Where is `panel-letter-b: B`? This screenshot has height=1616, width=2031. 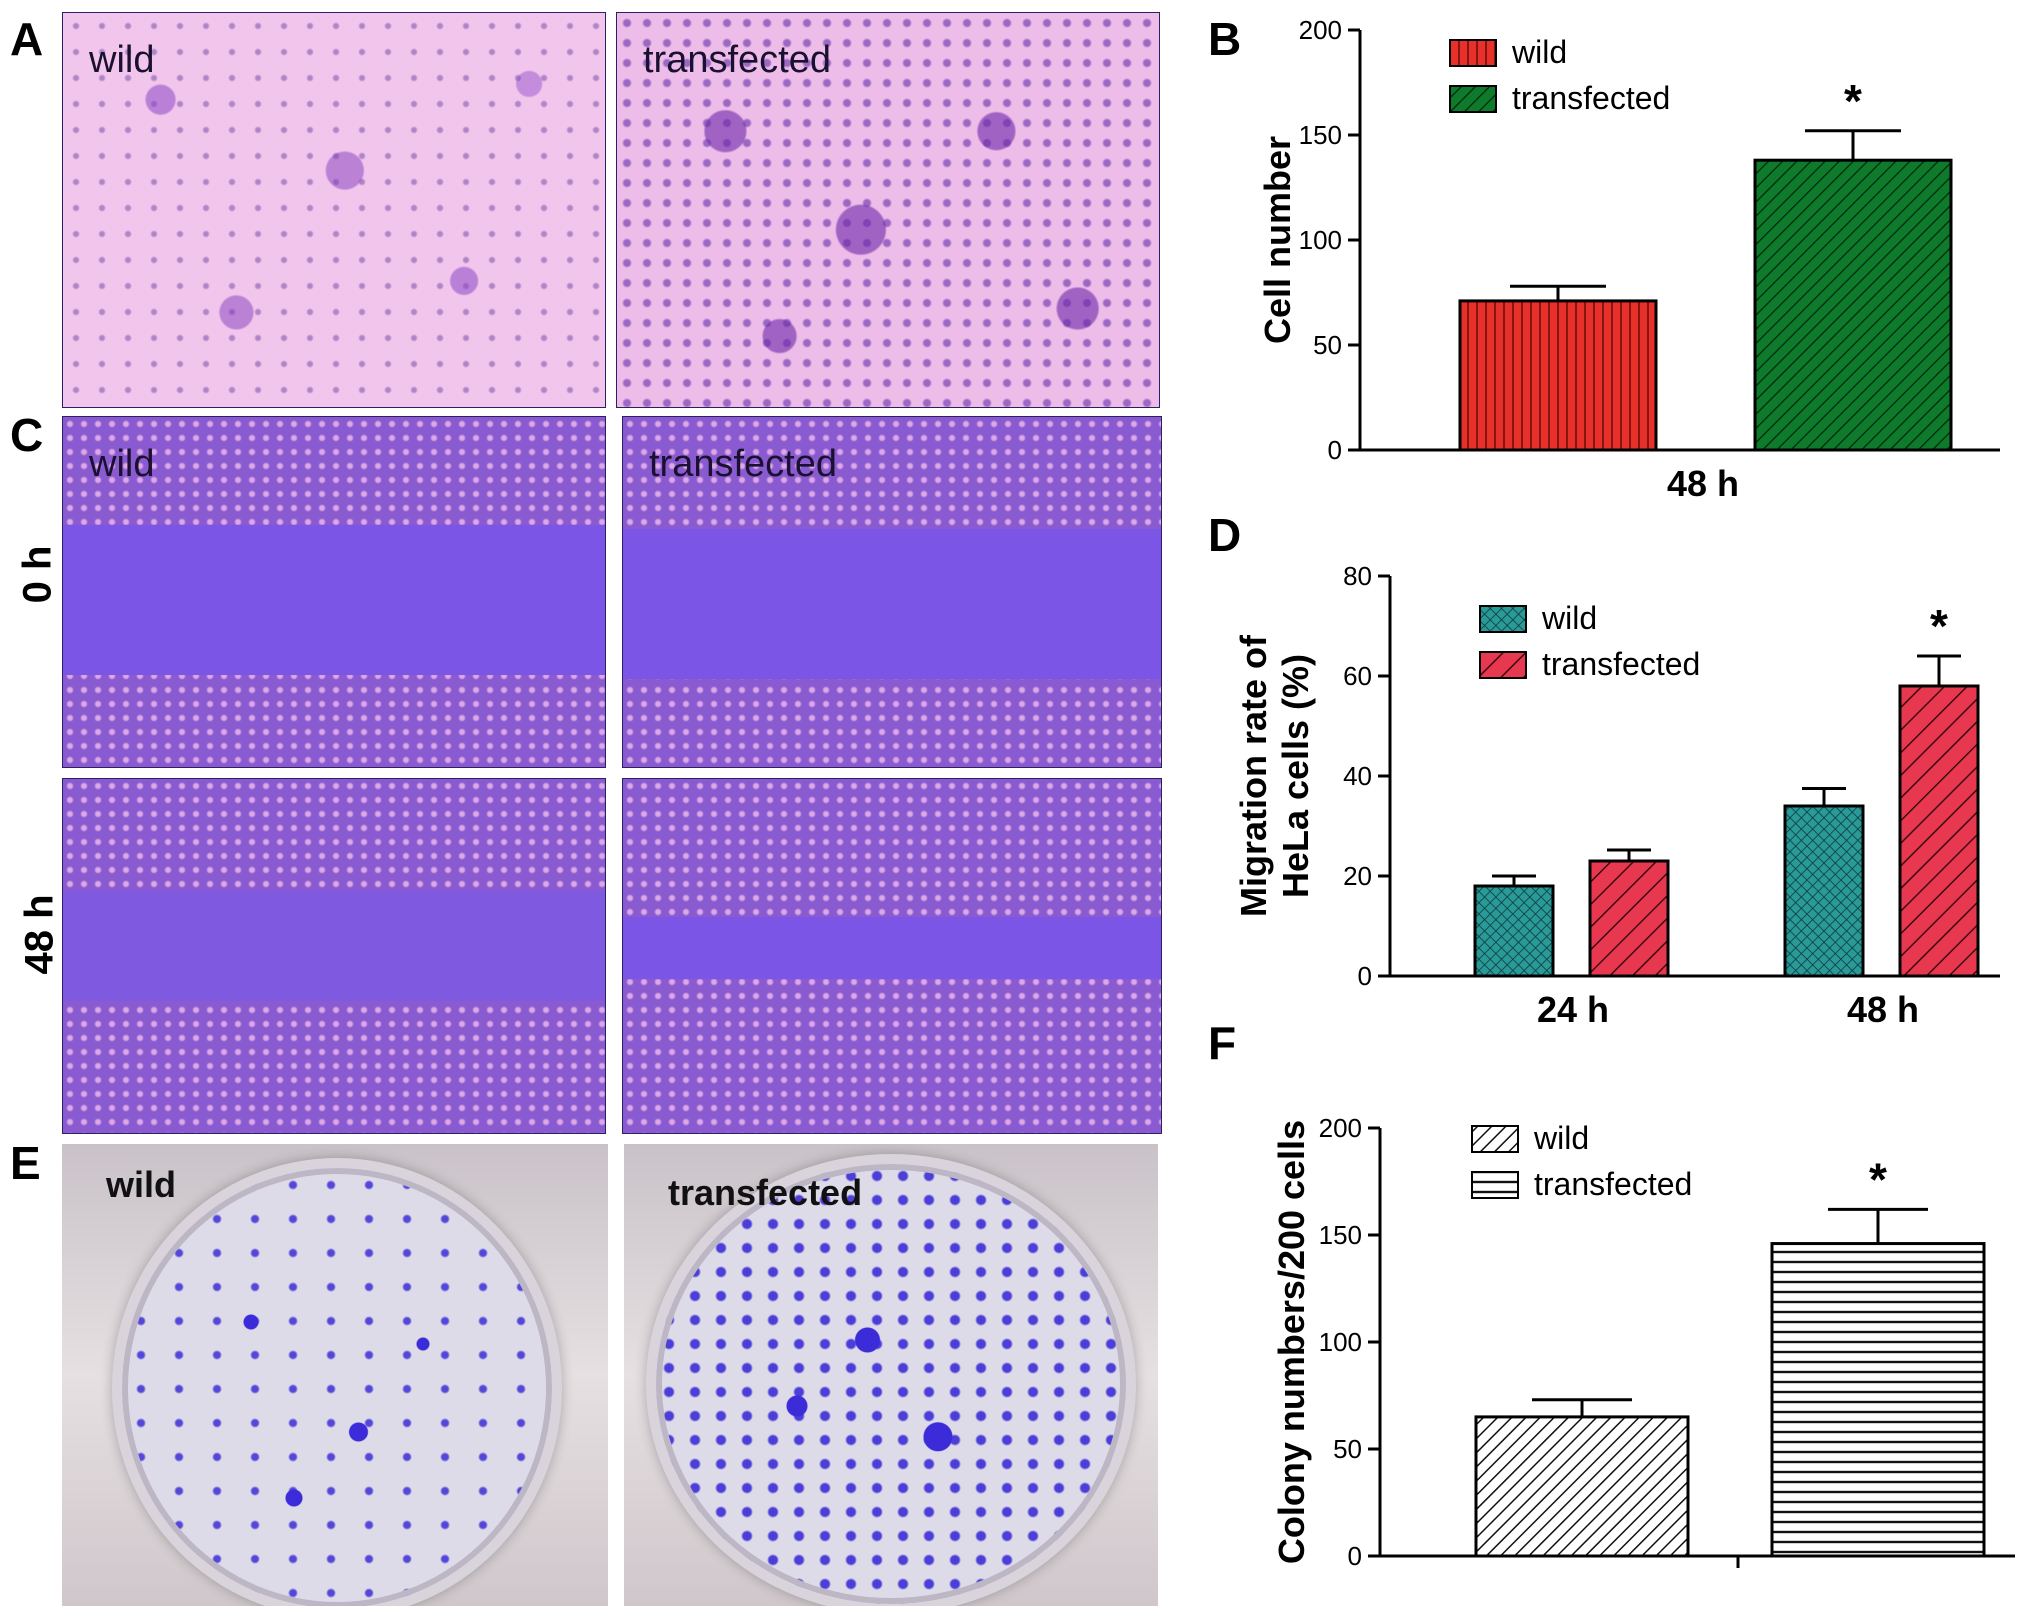 panel-letter-b: B is located at coordinates (1225, 39).